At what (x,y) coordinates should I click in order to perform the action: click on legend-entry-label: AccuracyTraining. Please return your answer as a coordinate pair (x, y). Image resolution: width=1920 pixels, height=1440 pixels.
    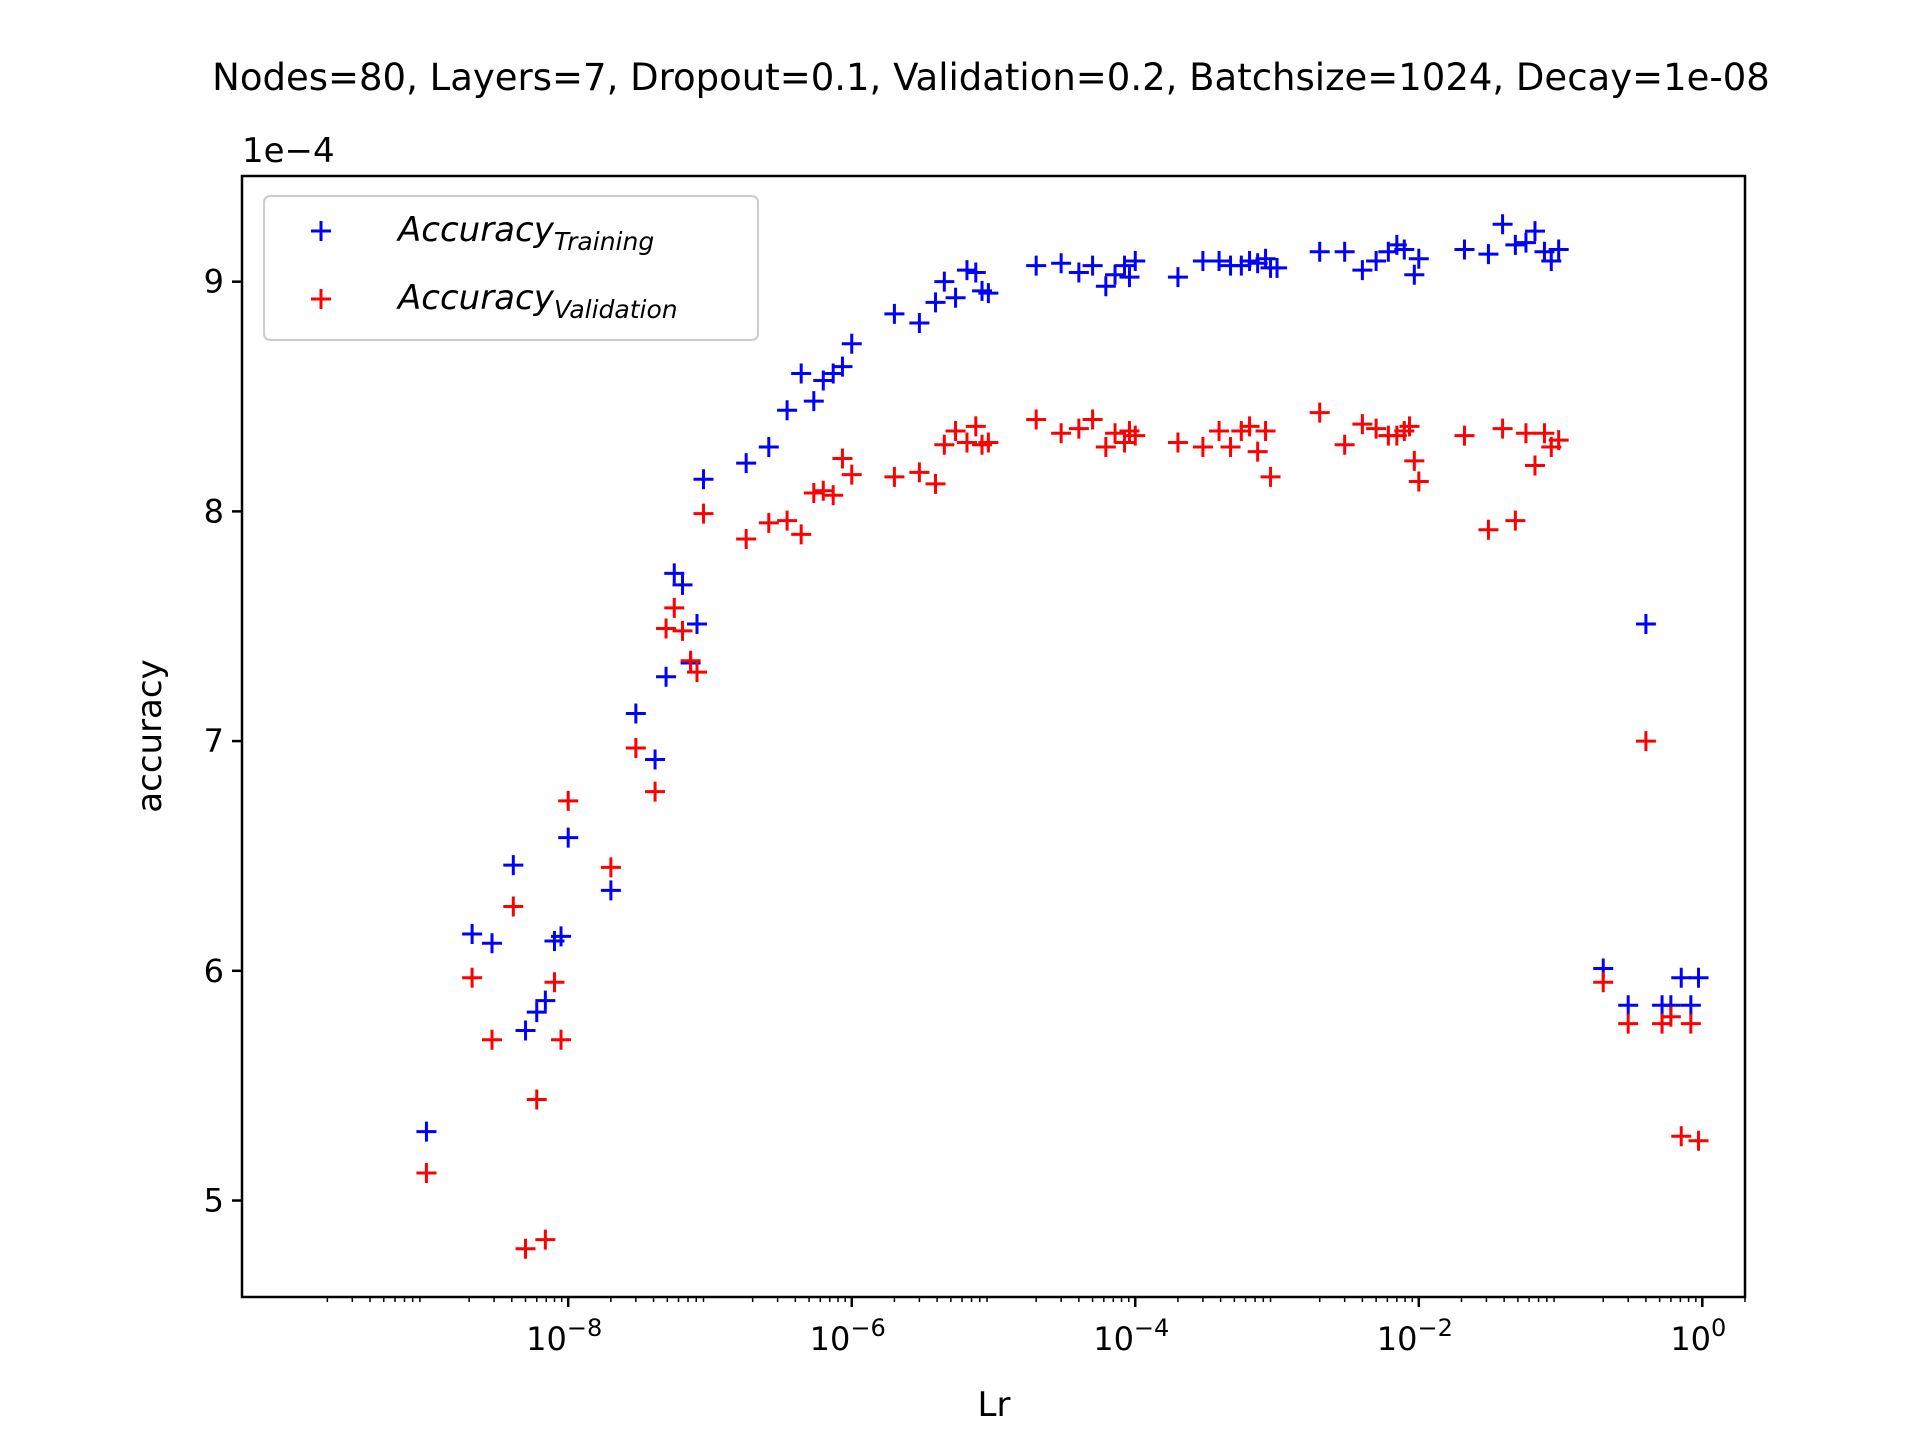
    Looking at the image, I should click on (525, 233).